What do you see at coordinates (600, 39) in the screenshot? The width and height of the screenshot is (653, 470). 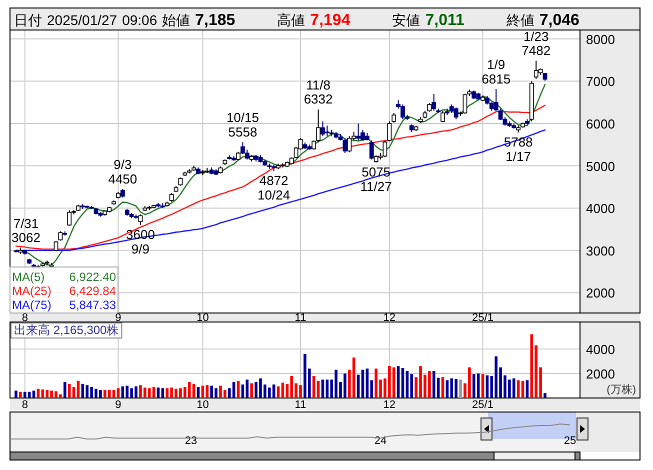 I see `y-tick-label: 8000` at bounding box center [600, 39].